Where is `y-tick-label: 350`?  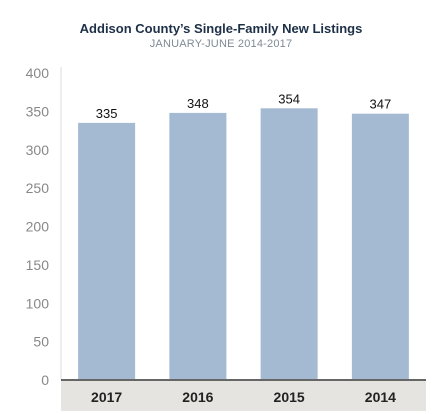 y-tick-label: 350 is located at coordinates (38, 111).